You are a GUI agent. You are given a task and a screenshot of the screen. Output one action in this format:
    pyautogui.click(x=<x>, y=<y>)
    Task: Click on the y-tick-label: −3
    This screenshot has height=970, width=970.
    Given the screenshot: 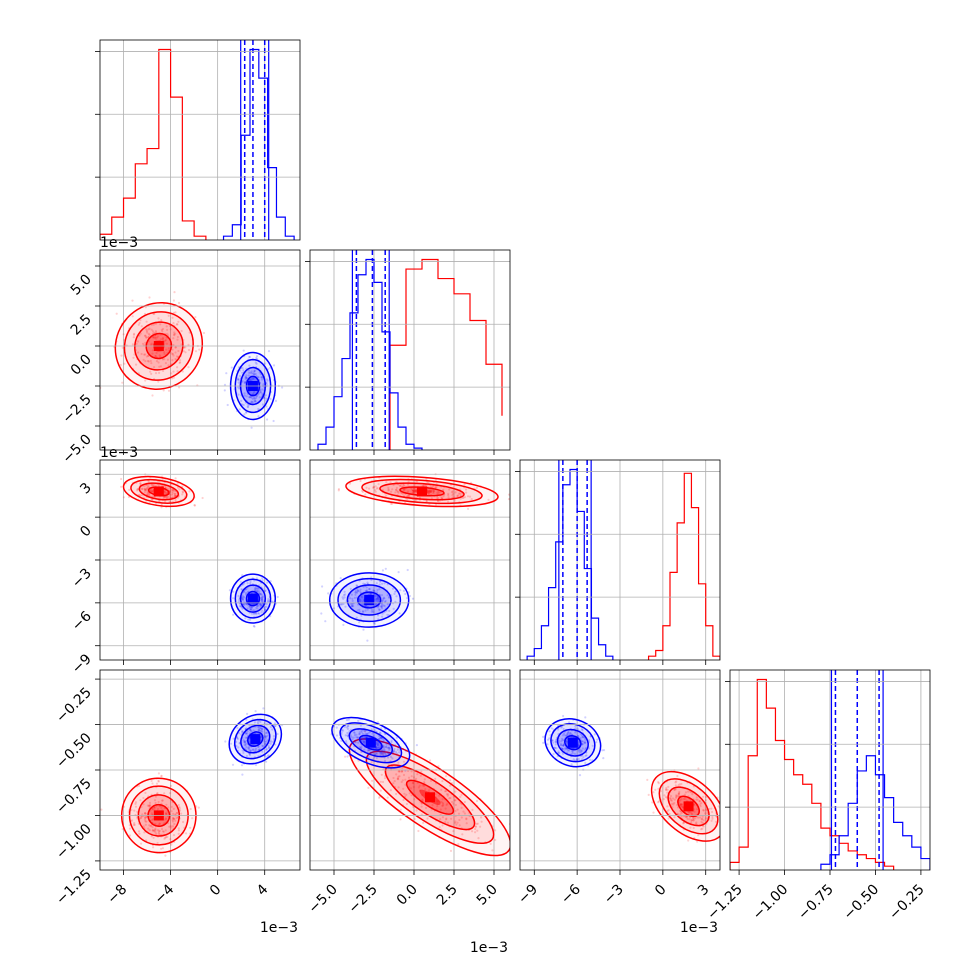 What is the action you would take?
    pyautogui.click(x=82, y=579)
    